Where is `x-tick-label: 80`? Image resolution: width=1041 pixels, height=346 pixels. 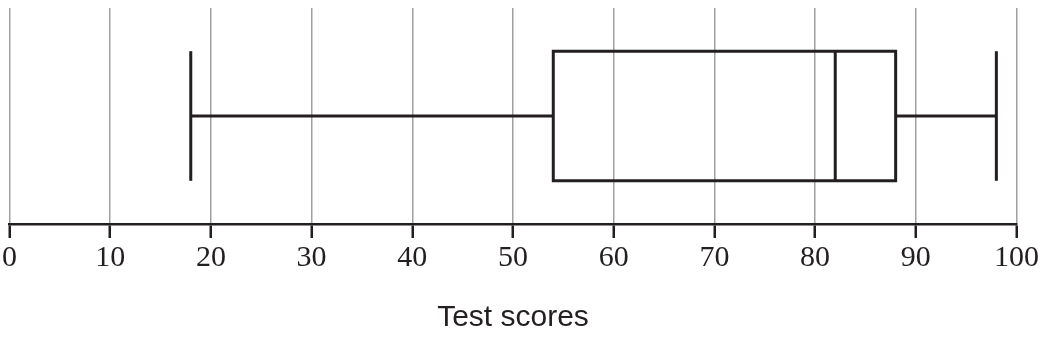
x-tick-label: 80 is located at coordinates (815, 255).